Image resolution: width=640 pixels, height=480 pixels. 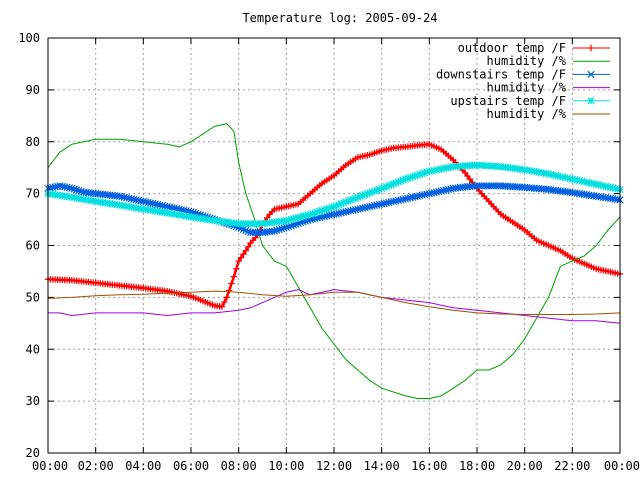 What do you see at coordinates (239, 466) in the screenshot?
I see `x-tick-label: 08:00` at bounding box center [239, 466].